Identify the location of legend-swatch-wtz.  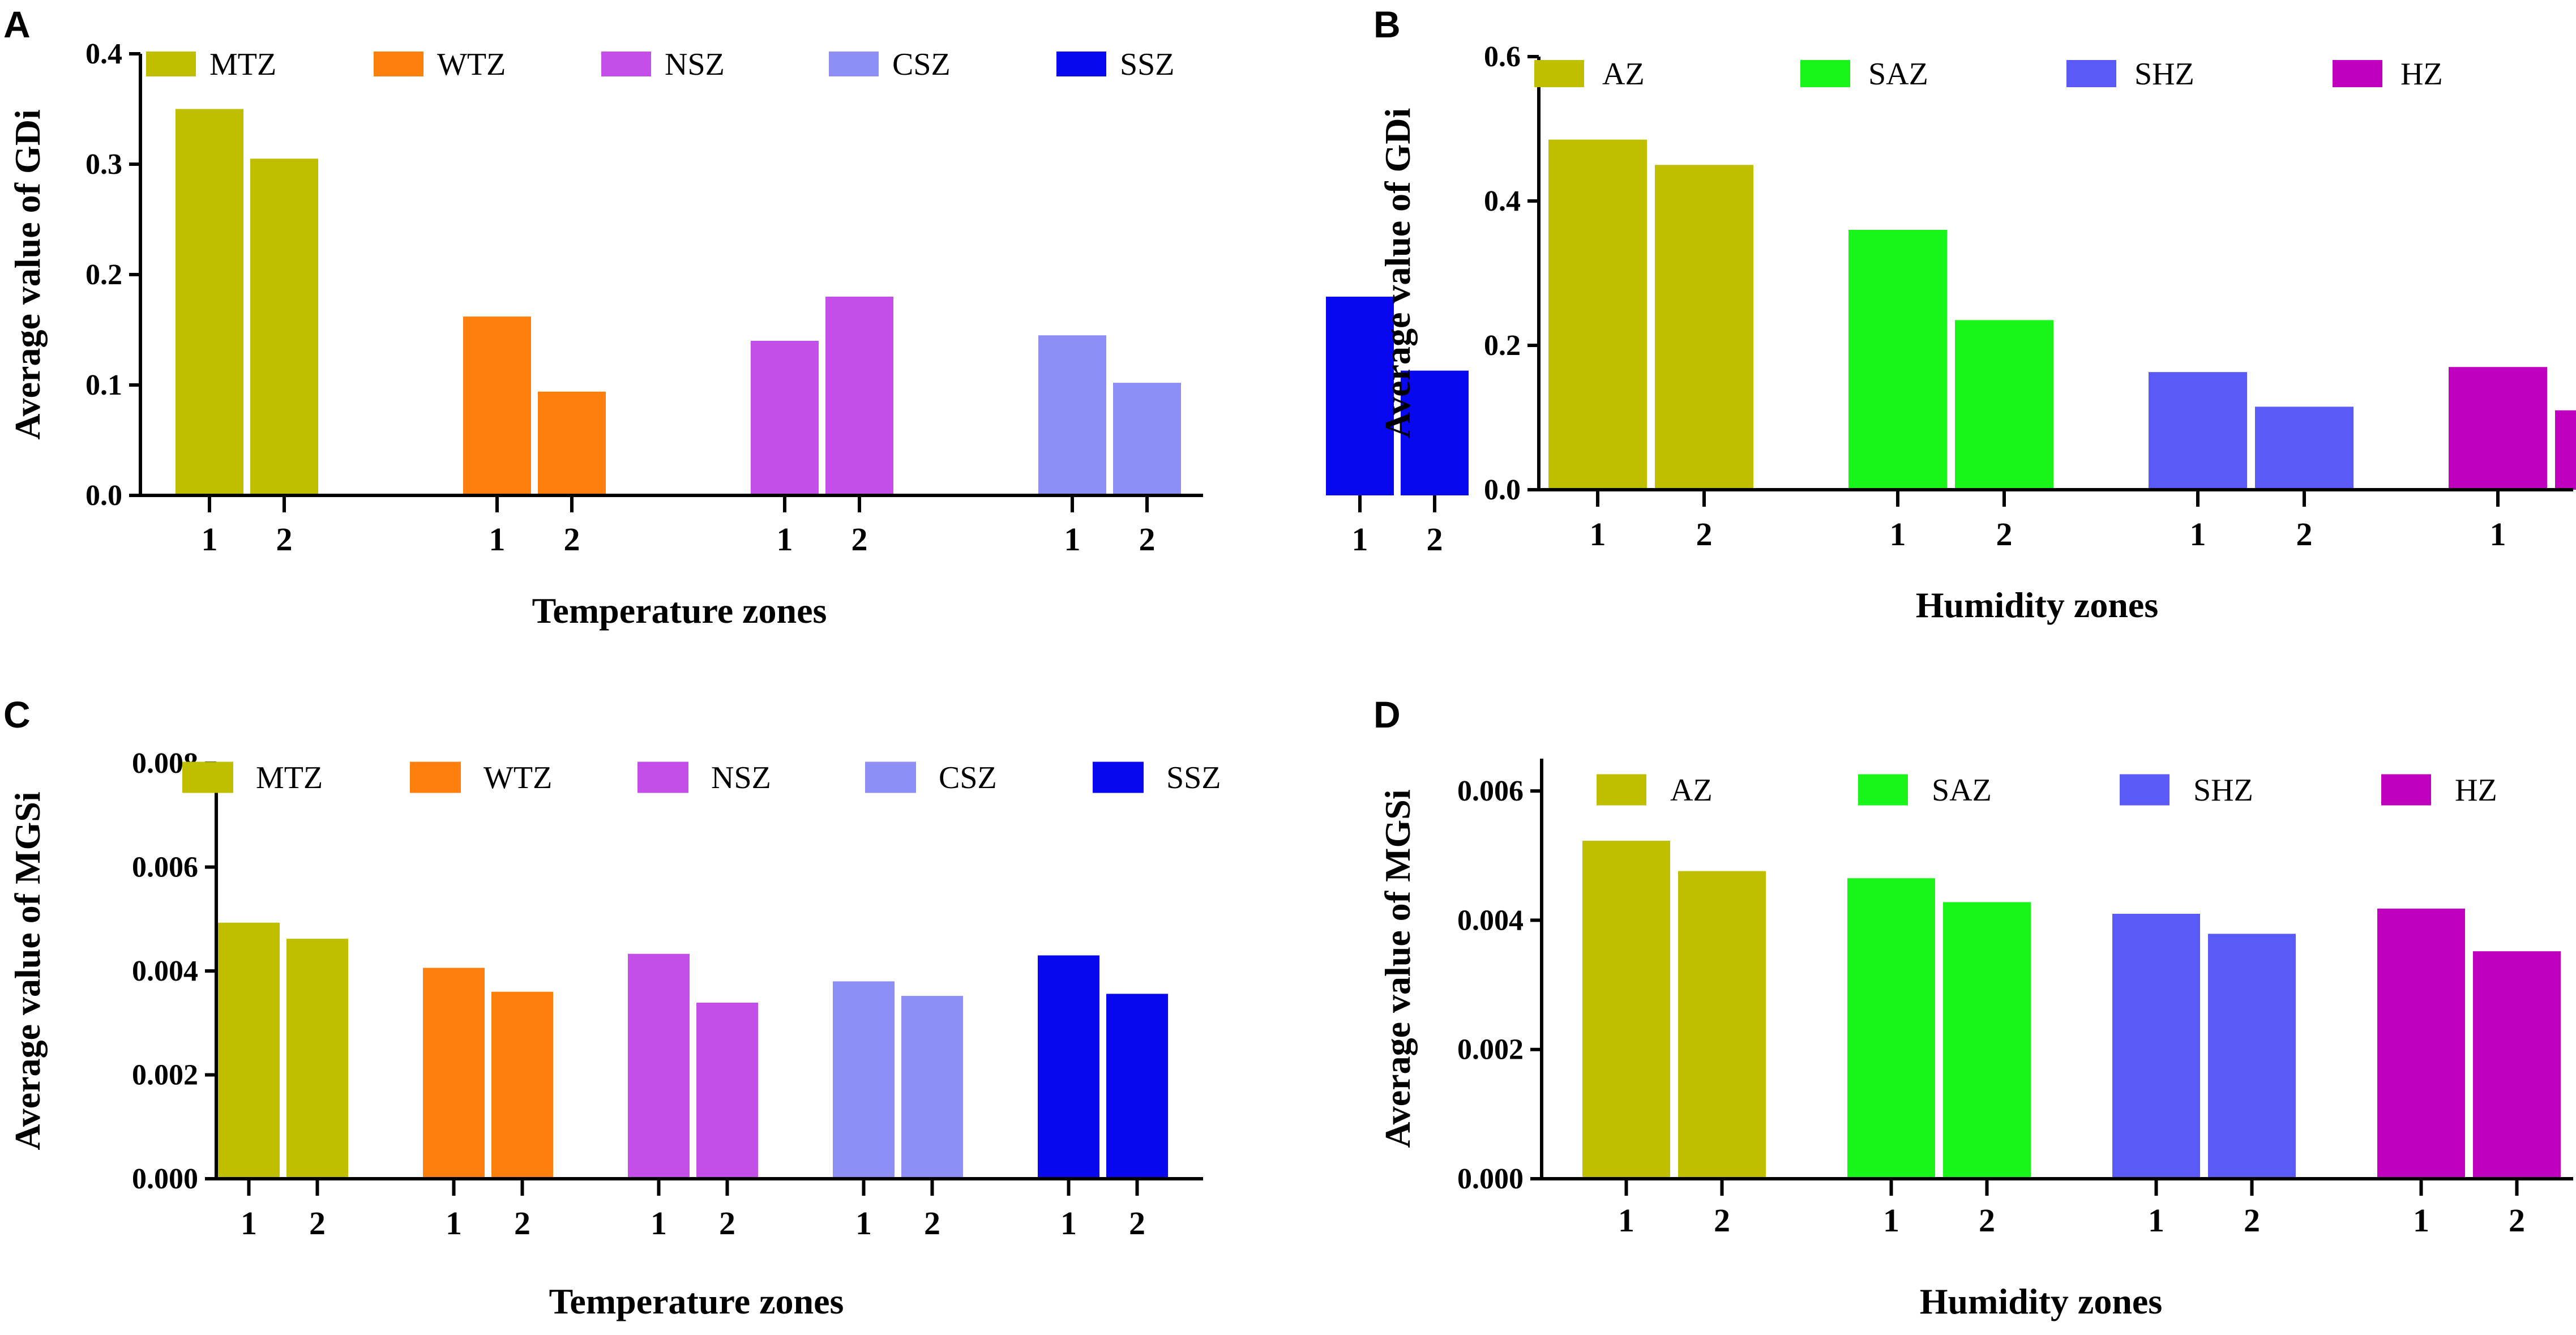
(435, 777).